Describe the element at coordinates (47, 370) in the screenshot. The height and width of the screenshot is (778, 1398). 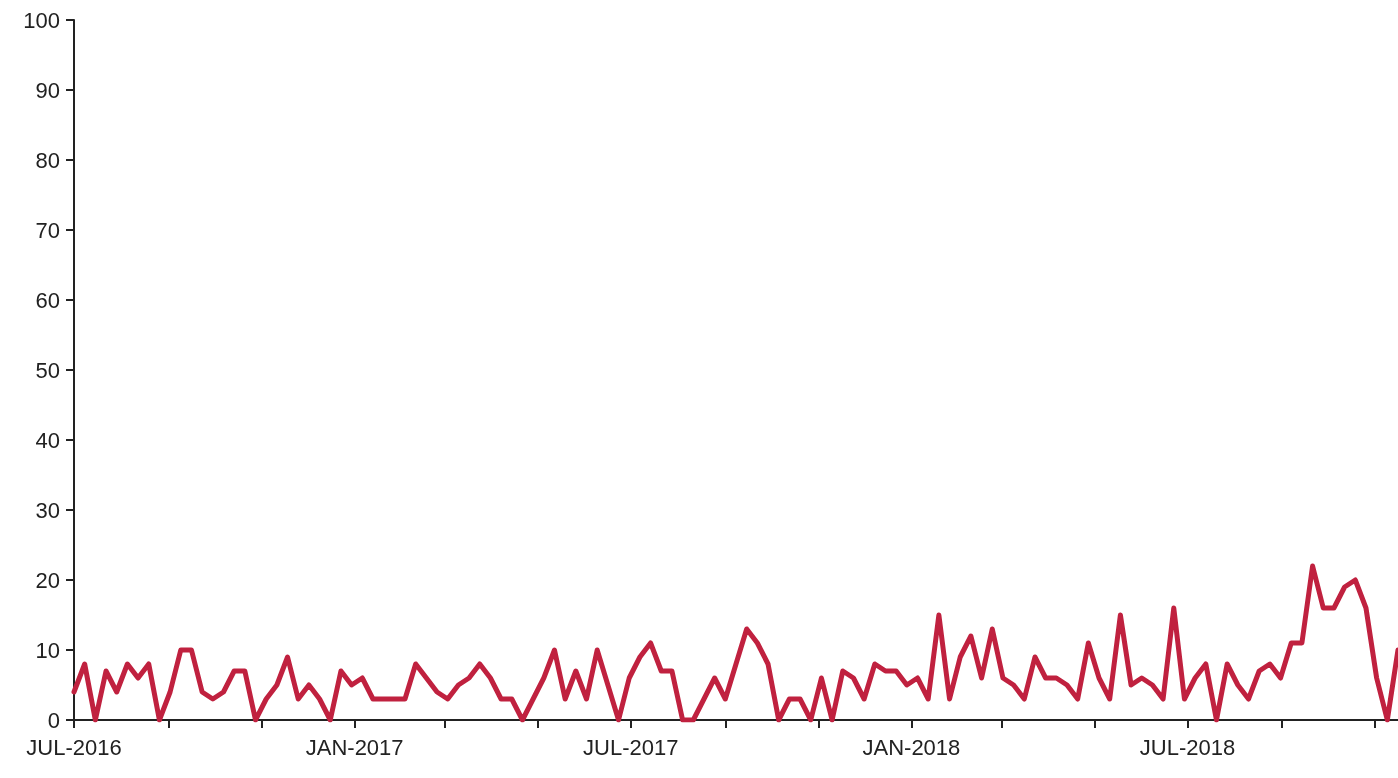
I see `y-tick-label: 50` at that location.